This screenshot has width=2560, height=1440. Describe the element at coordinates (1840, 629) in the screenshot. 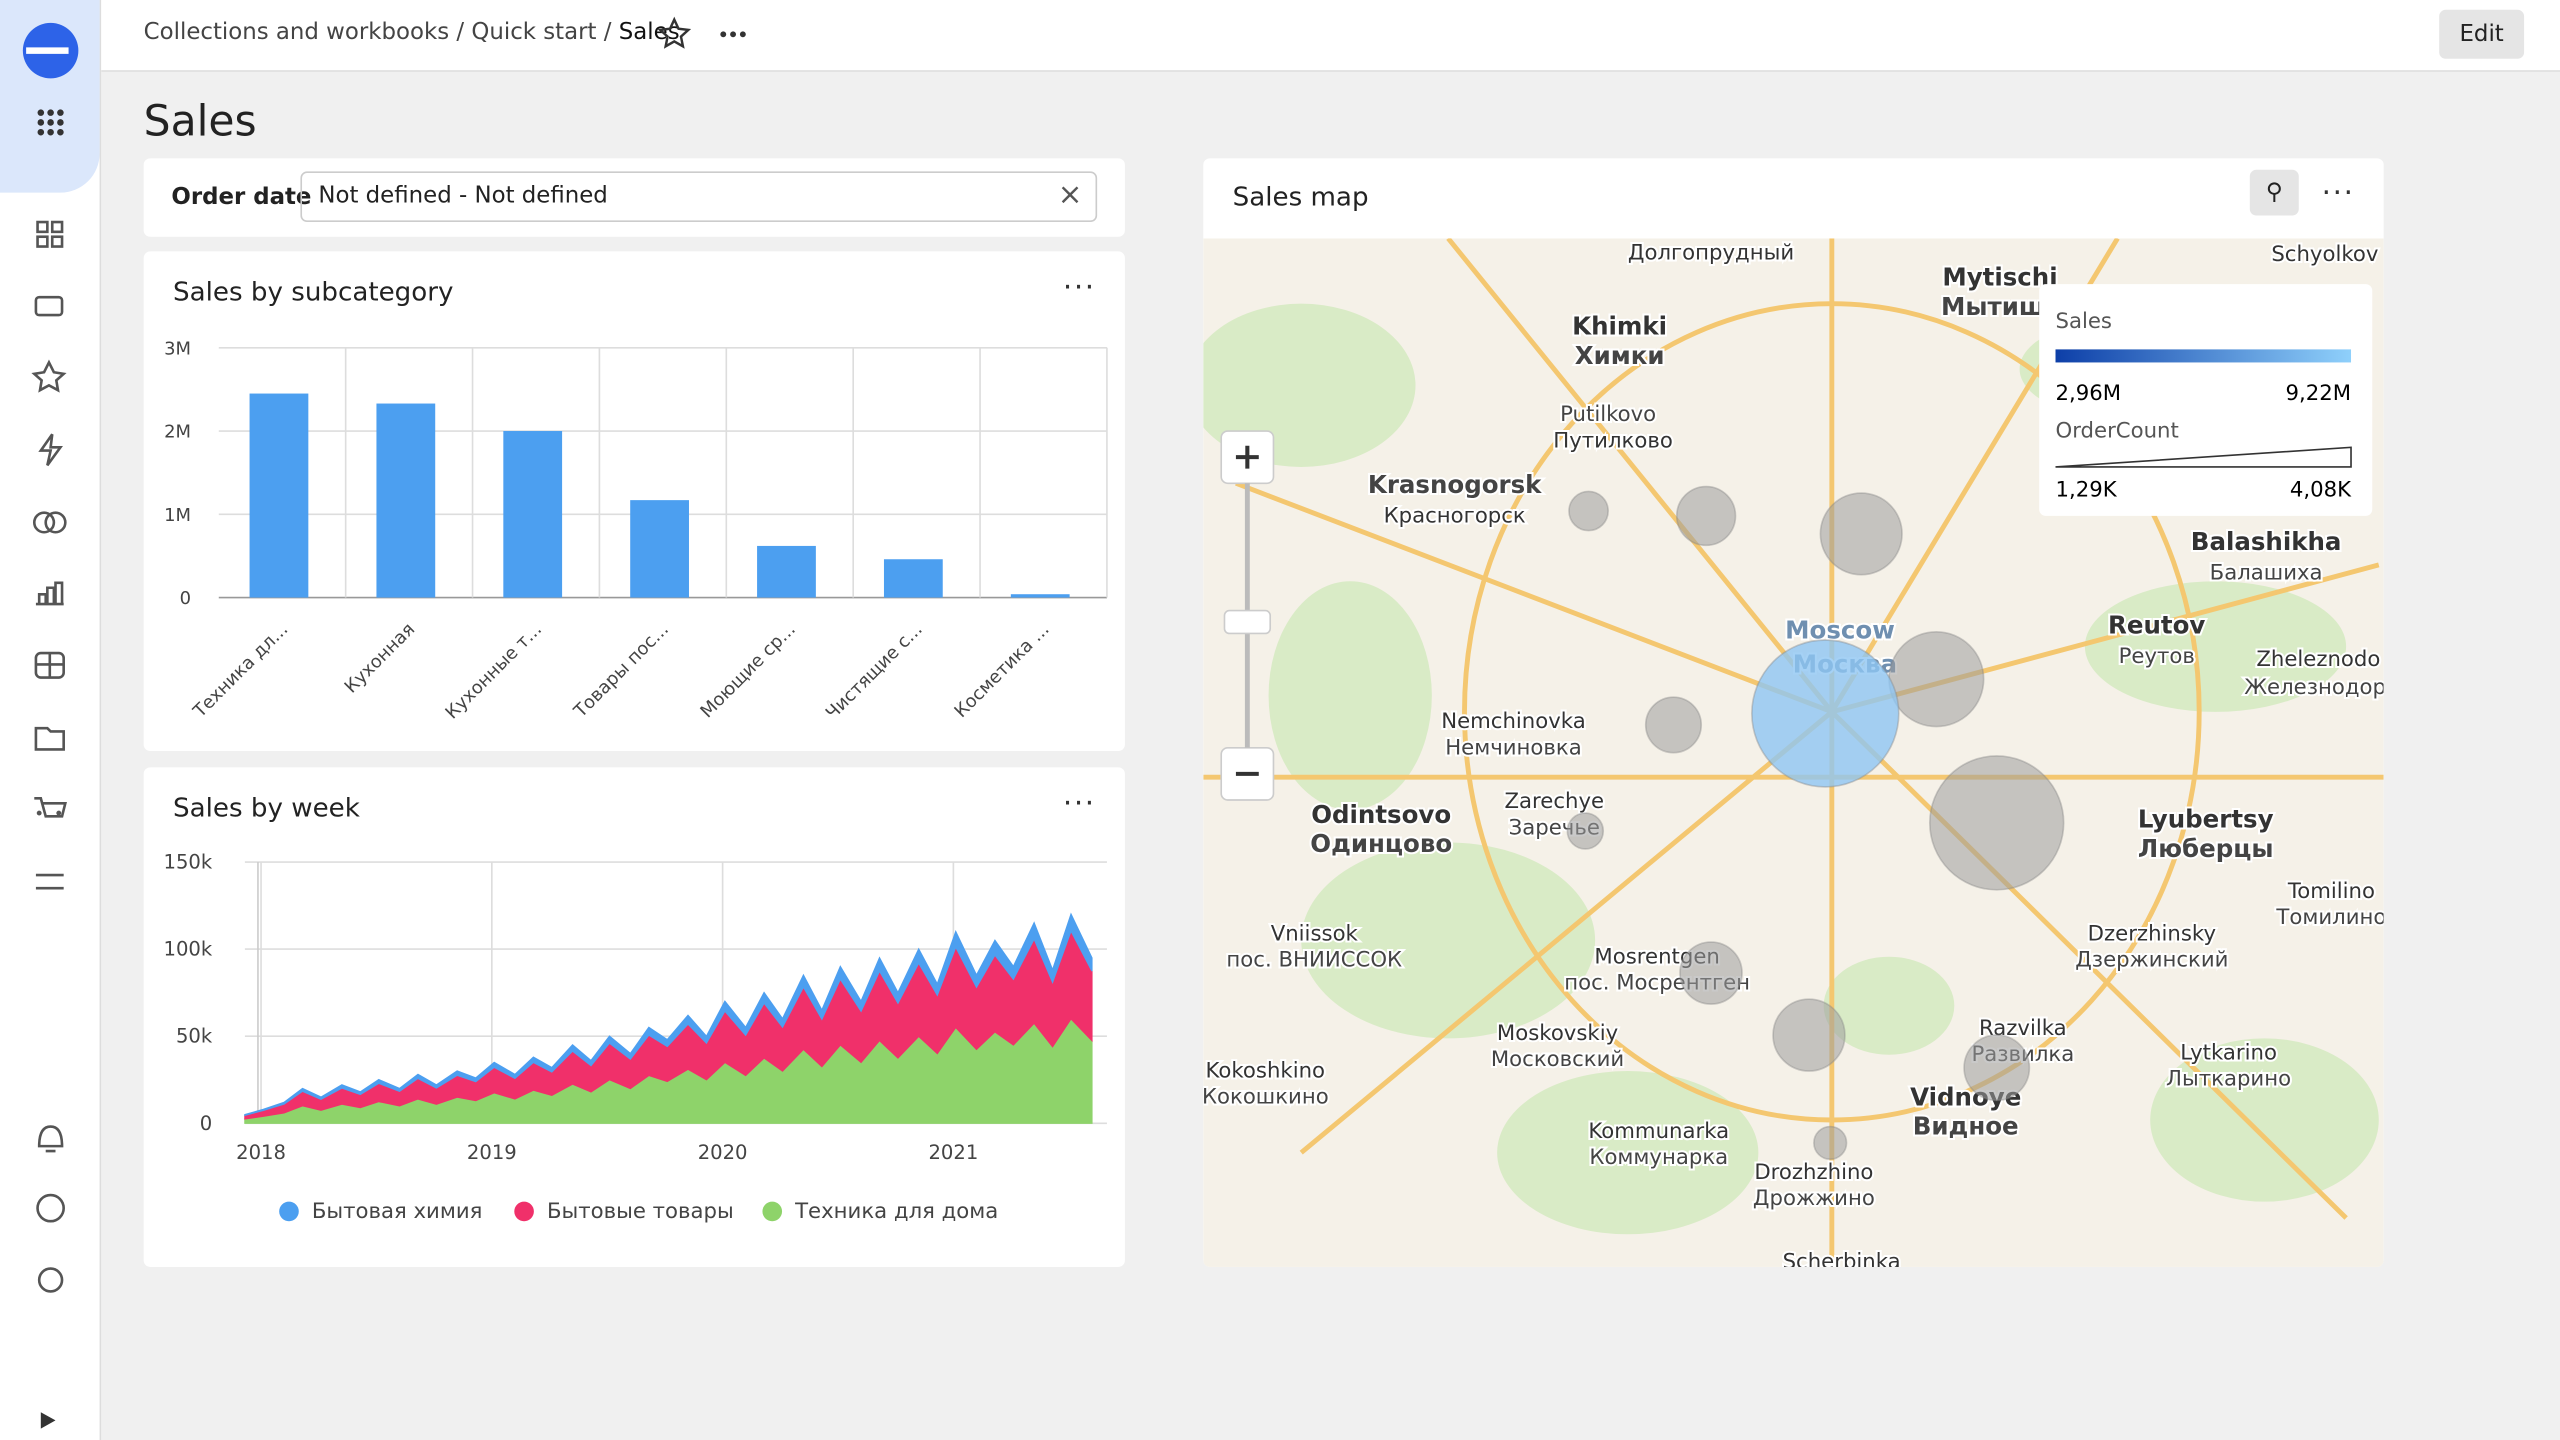

I see `place-label: Moscow` at that location.